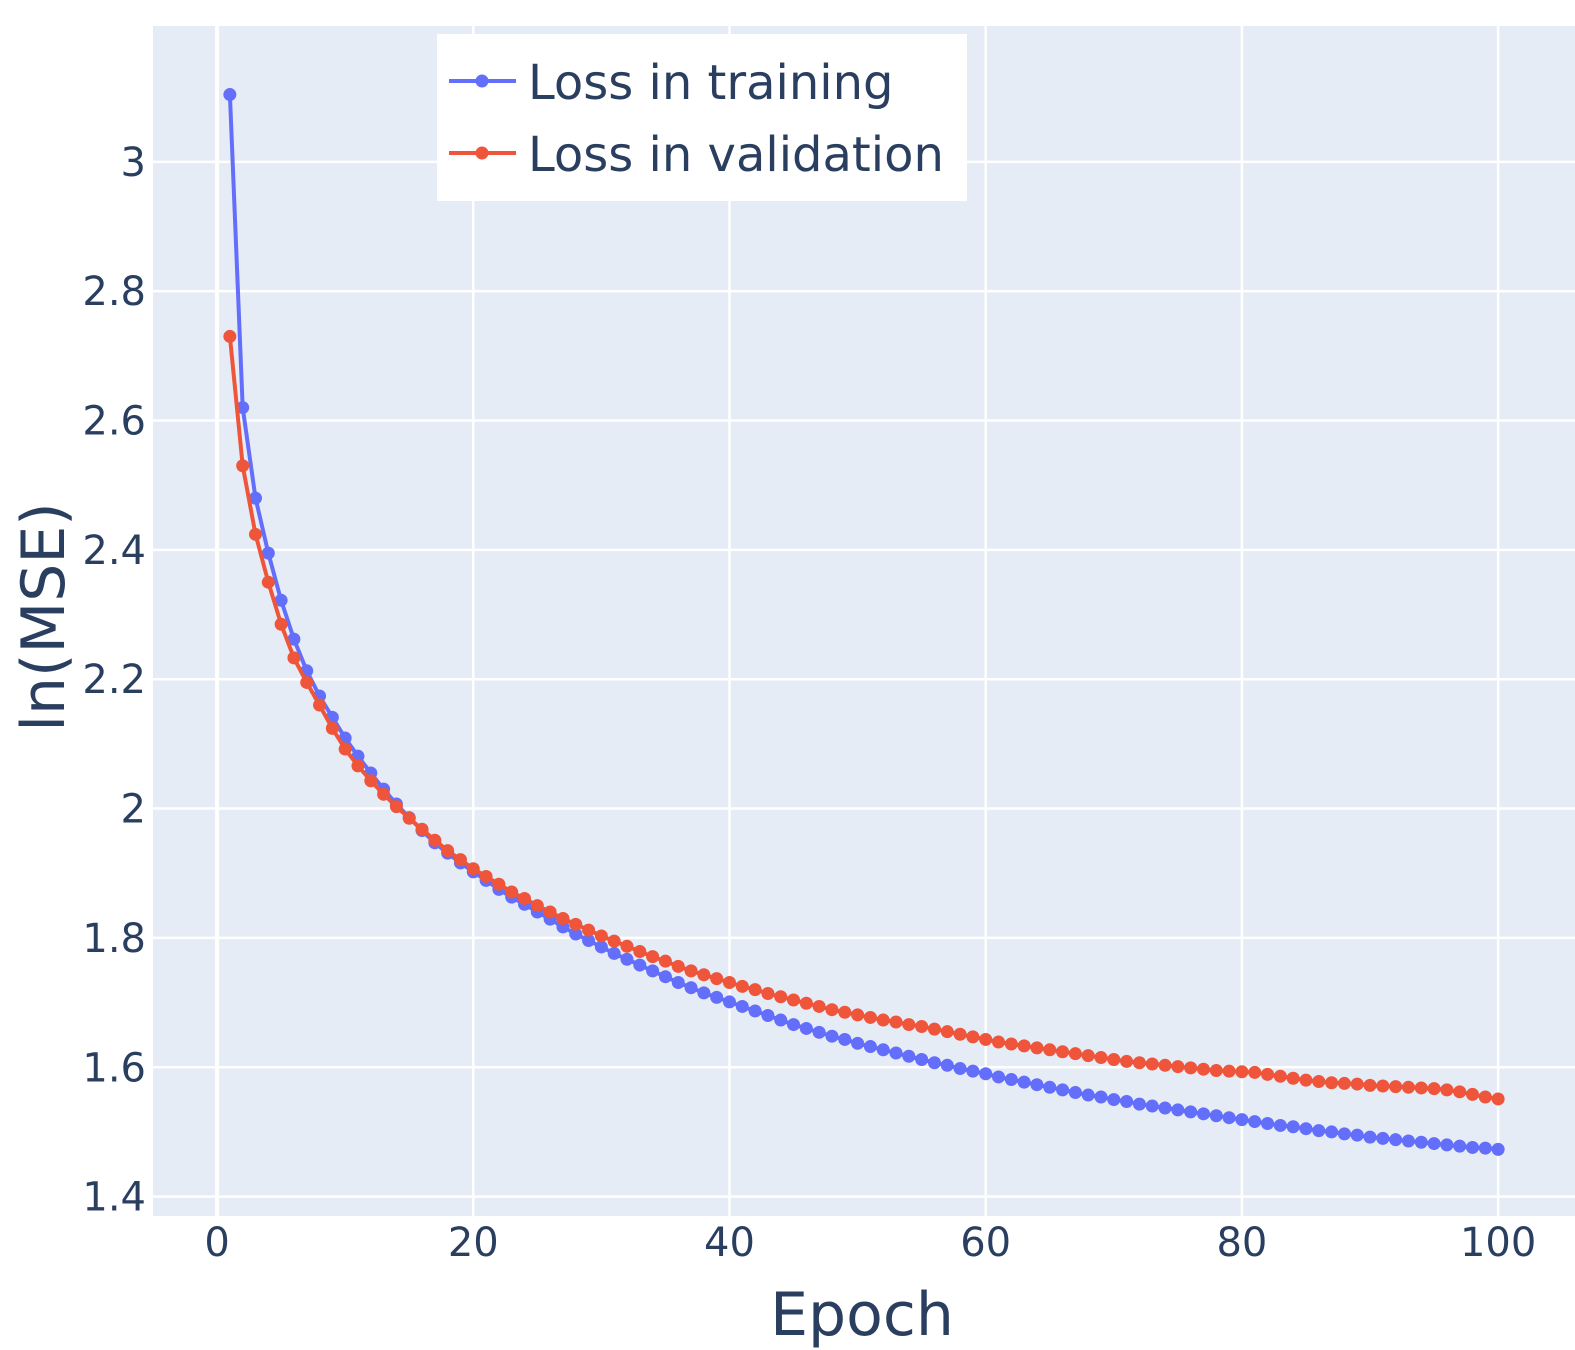 The image size is (1575, 1350). What do you see at coordinates (133, 810) in the screenshot?
I see `y-tick-label: 2` at bounding box center [133, 810].